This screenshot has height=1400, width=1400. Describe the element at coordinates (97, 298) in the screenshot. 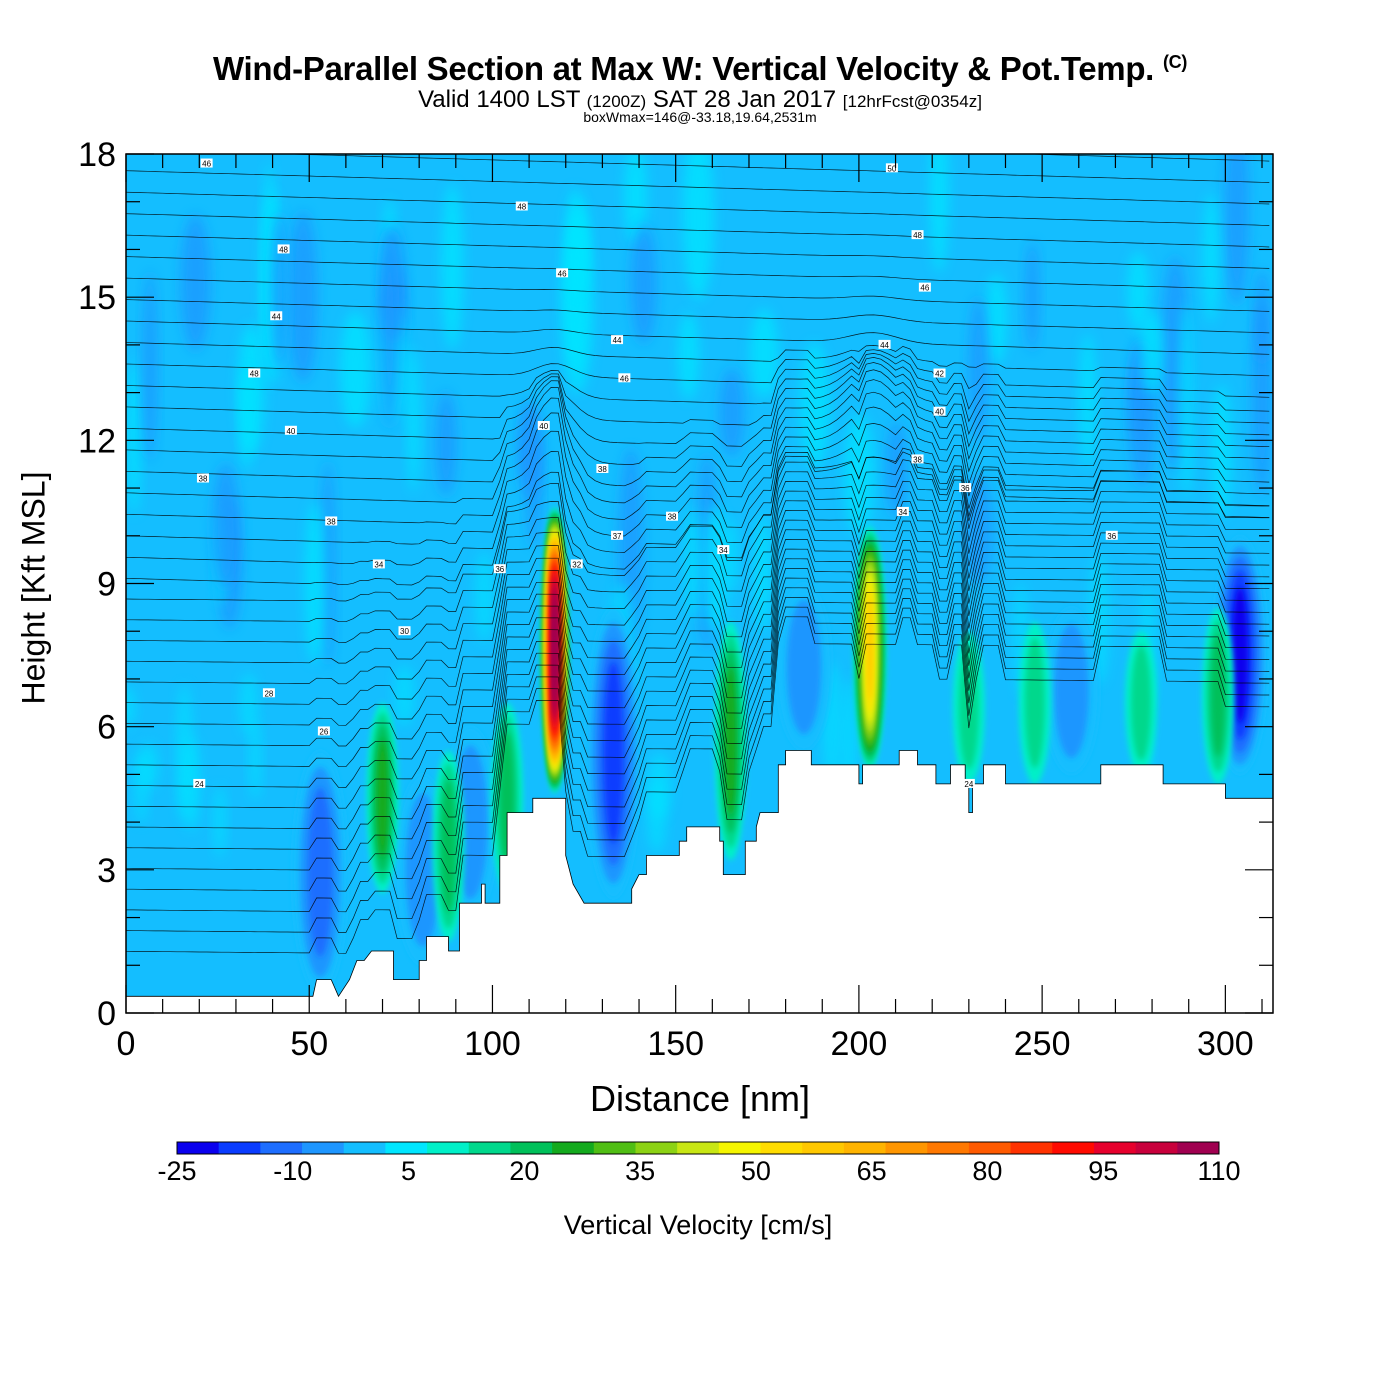

I see `y-tick-label: 15` at that location.